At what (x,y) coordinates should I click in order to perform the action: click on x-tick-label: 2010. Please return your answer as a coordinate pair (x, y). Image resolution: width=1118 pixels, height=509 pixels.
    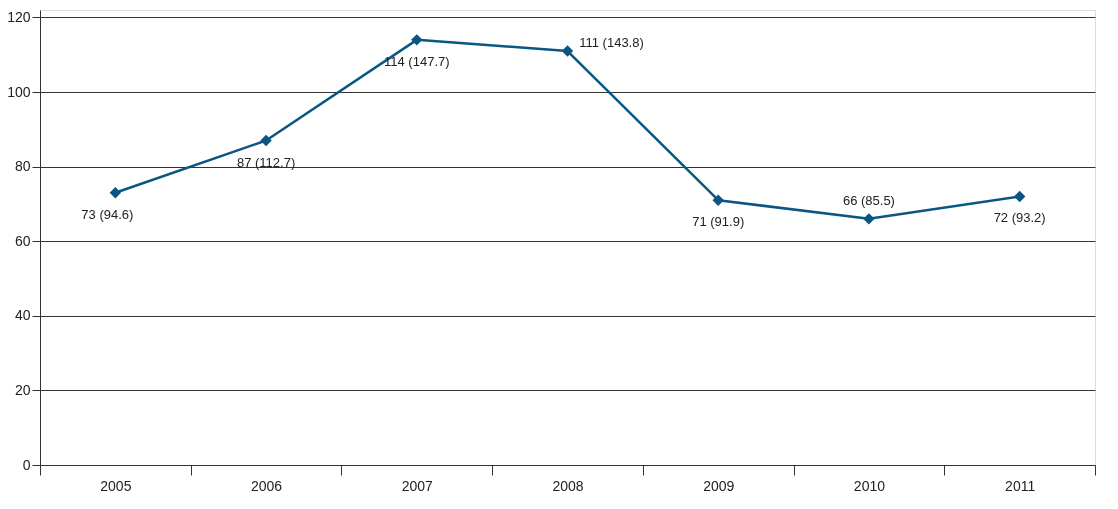
    Looking at the image, I should click on (869, 485).